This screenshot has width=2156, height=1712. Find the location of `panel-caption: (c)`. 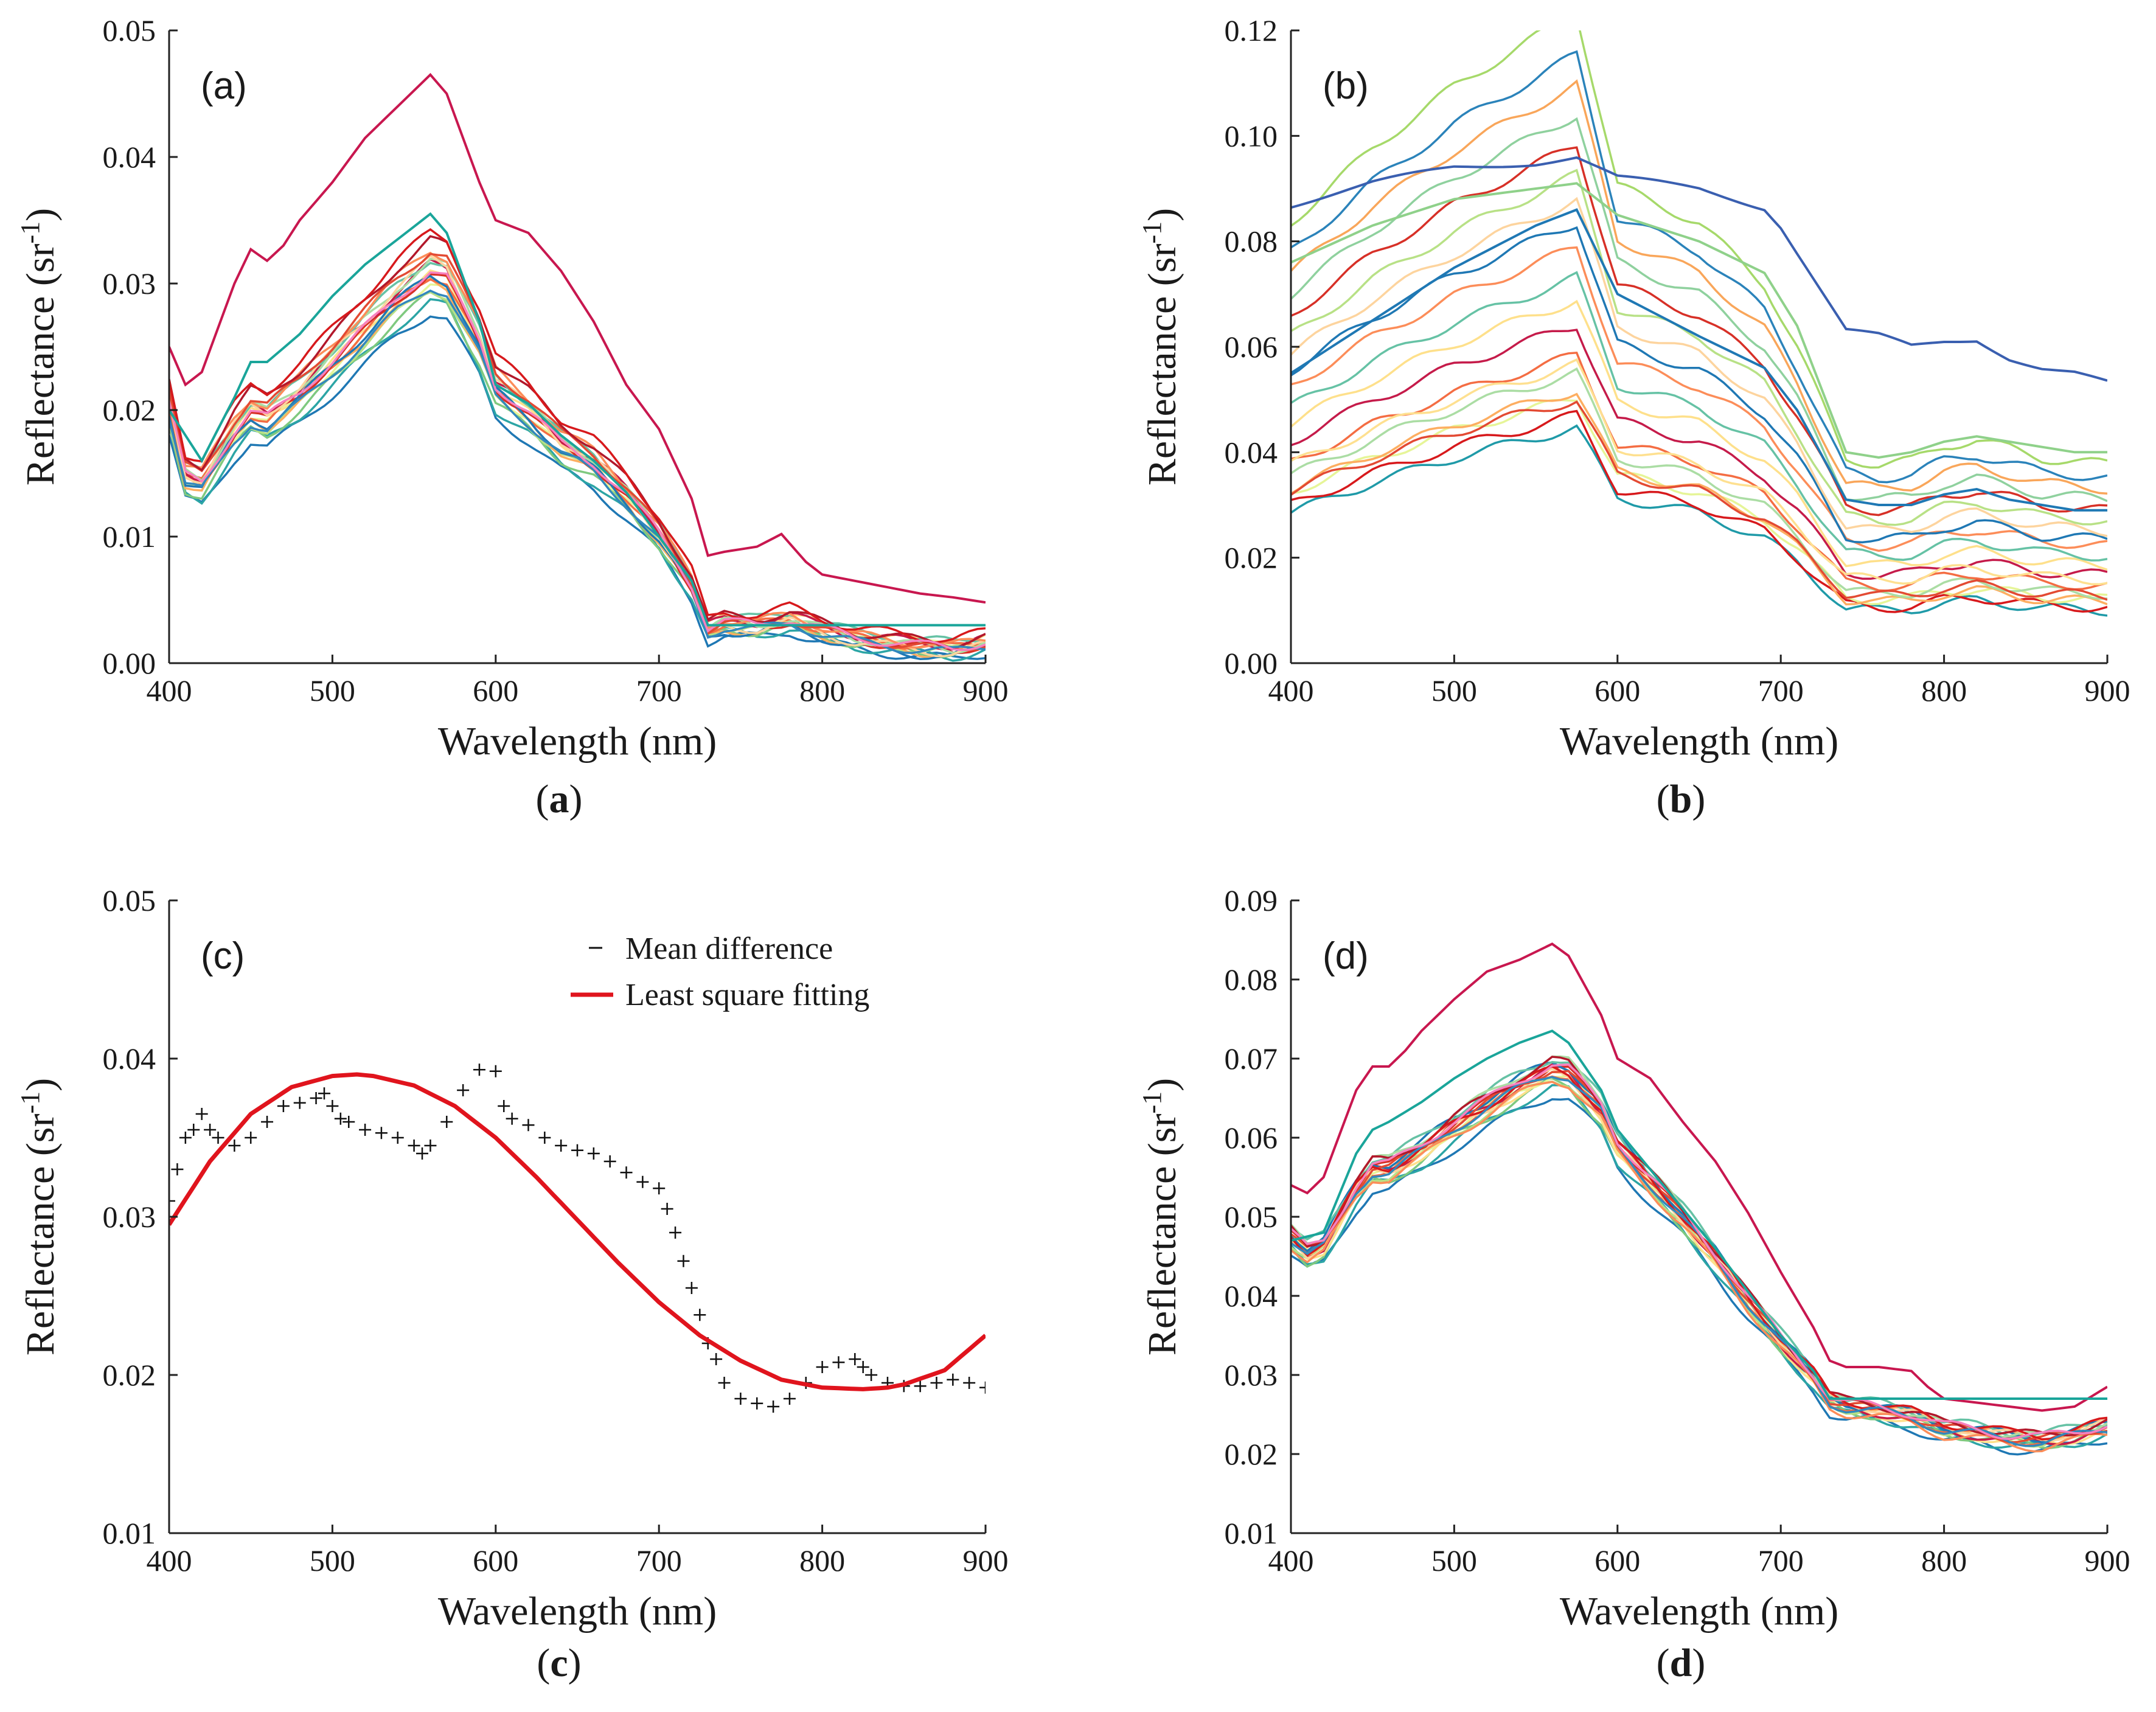

panel-caption: (c) is located at coordinates (559, 1663).